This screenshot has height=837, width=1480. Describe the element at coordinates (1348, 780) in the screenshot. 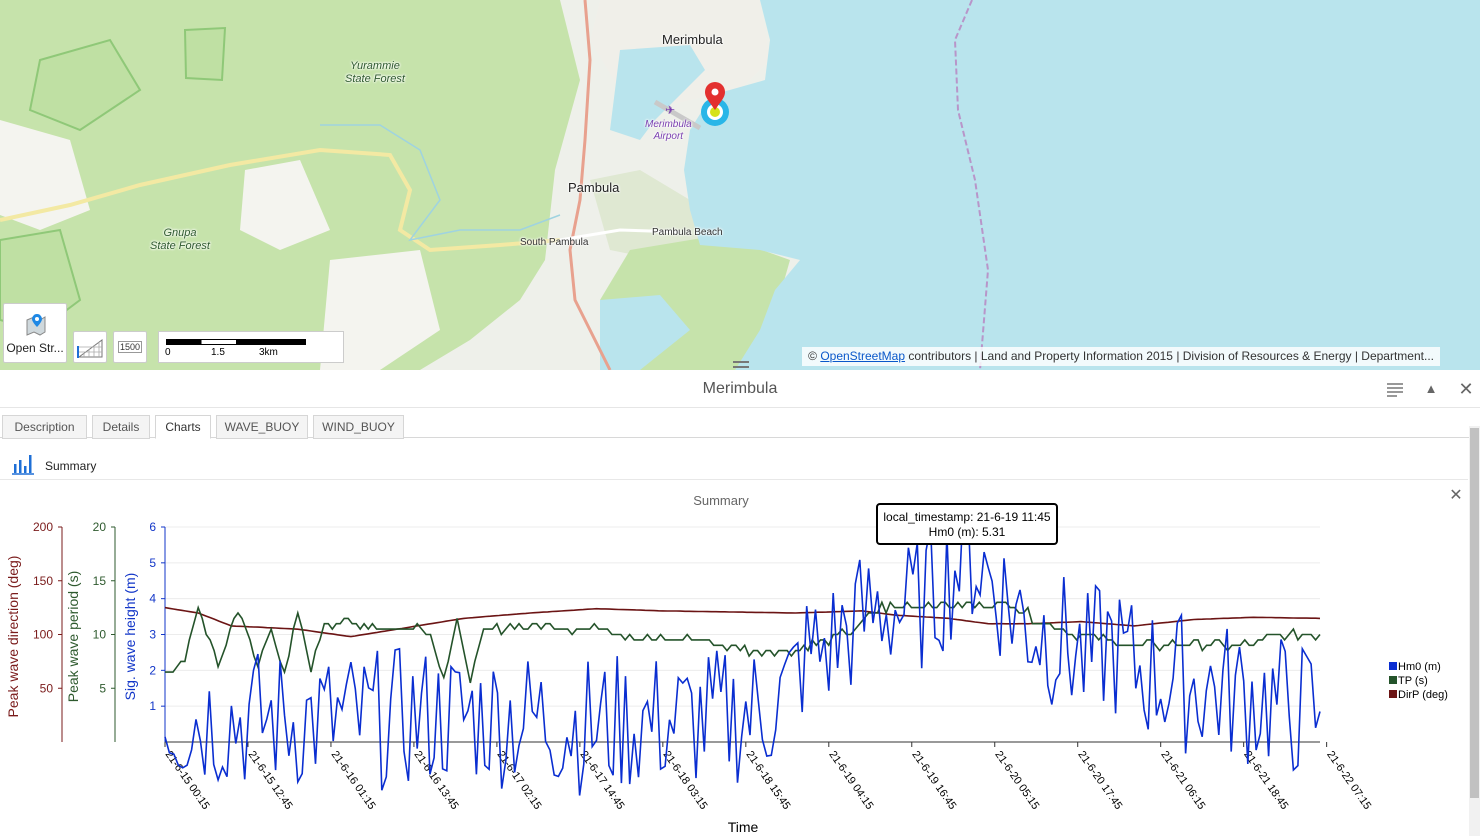

I see `x-tick-label: 21-6-22 07:15` at that location.